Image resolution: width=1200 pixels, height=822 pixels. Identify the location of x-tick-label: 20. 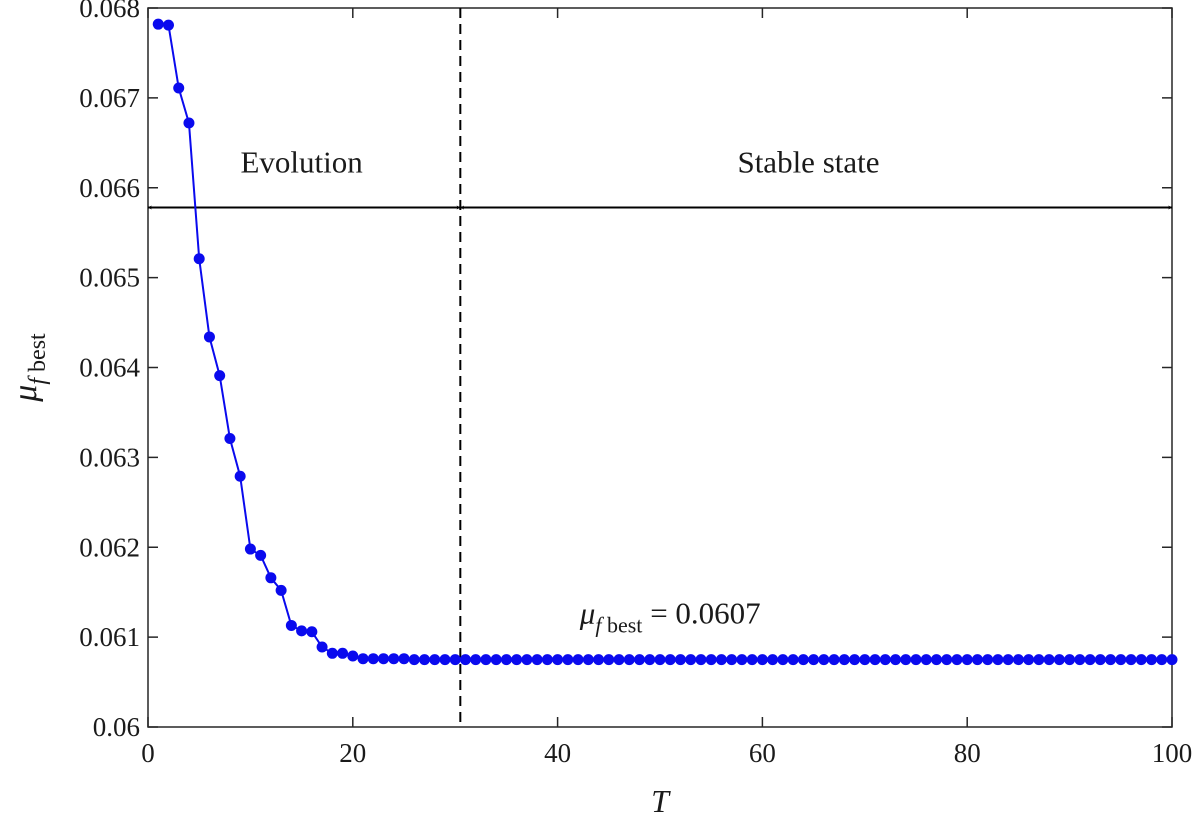
(352, 753).